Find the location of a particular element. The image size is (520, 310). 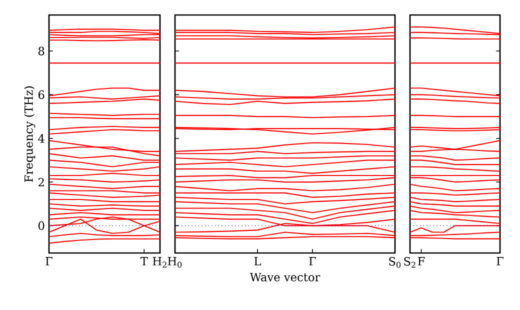

y-tick-label: 0 is located at coordinates (41, 225).